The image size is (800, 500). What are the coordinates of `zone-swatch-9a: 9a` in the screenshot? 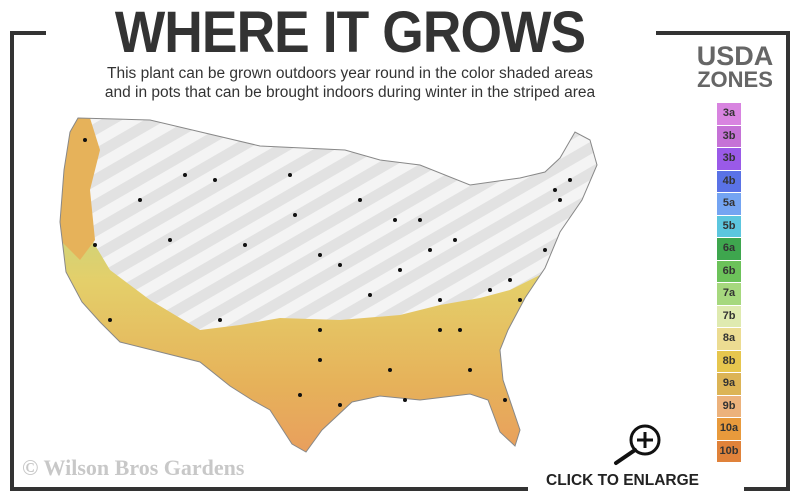 It's located at (729, 384).